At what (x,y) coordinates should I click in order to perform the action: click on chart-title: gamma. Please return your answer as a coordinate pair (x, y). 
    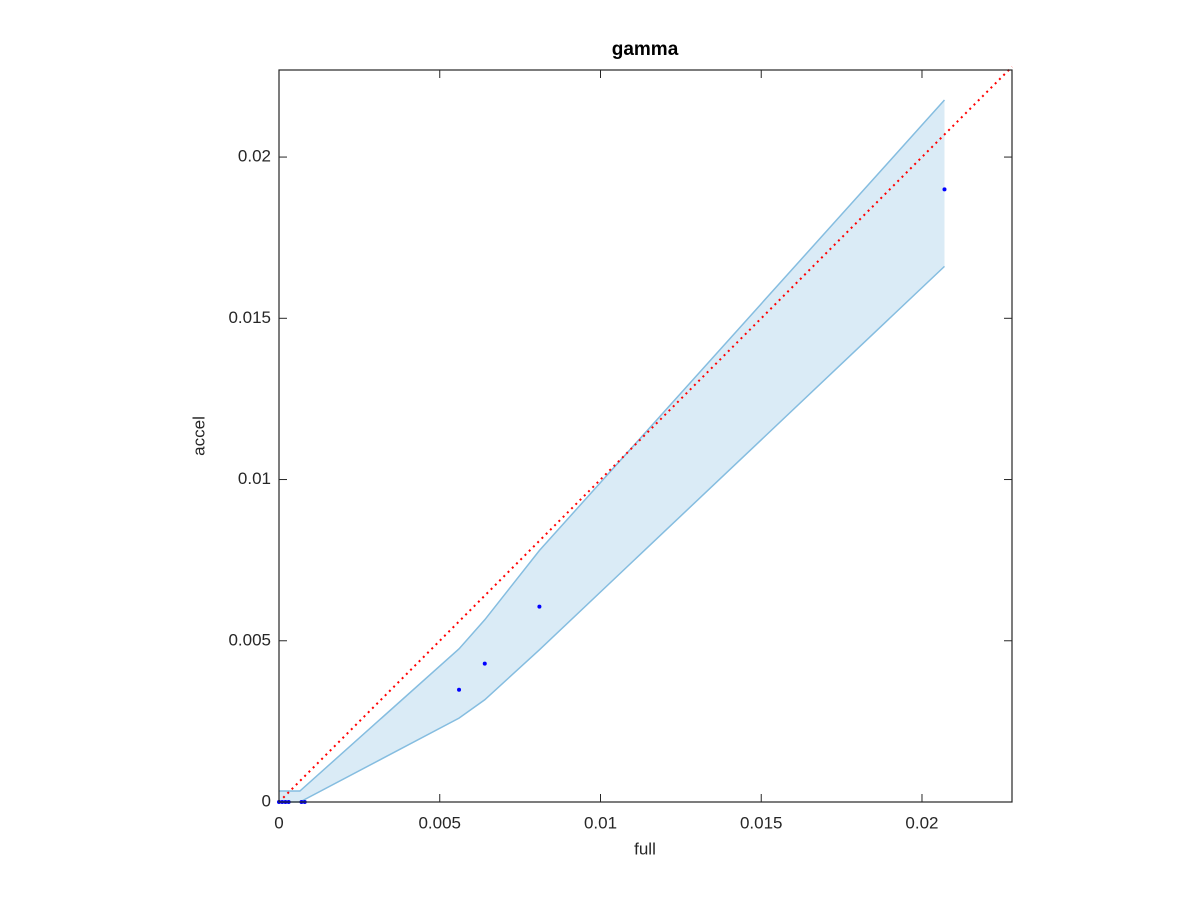
    Looking at the image, I should click on (645, 49).